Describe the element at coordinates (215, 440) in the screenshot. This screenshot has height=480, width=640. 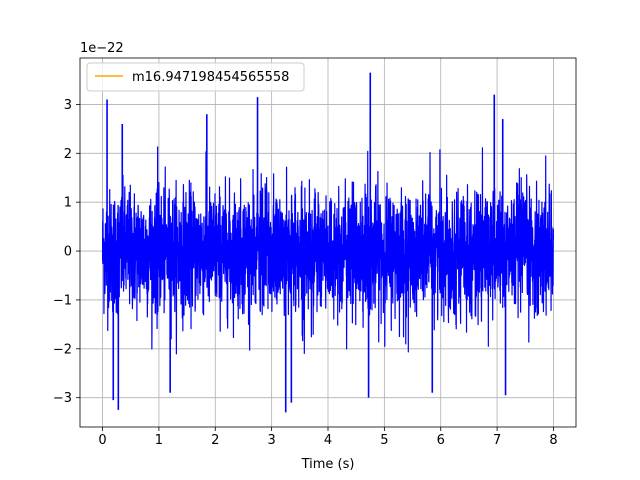
I see `x-tick-label: 2` at that location.